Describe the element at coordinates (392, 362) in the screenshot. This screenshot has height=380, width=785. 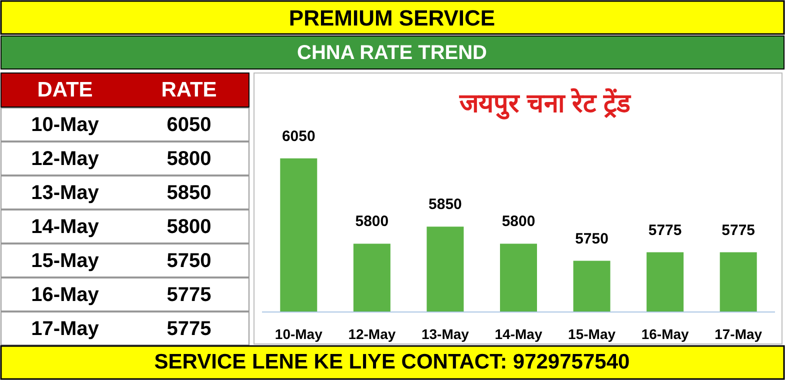
I see `bottom-banner: SERVICE LENE KE LIYE CONTACT: 9729757540` at that location.